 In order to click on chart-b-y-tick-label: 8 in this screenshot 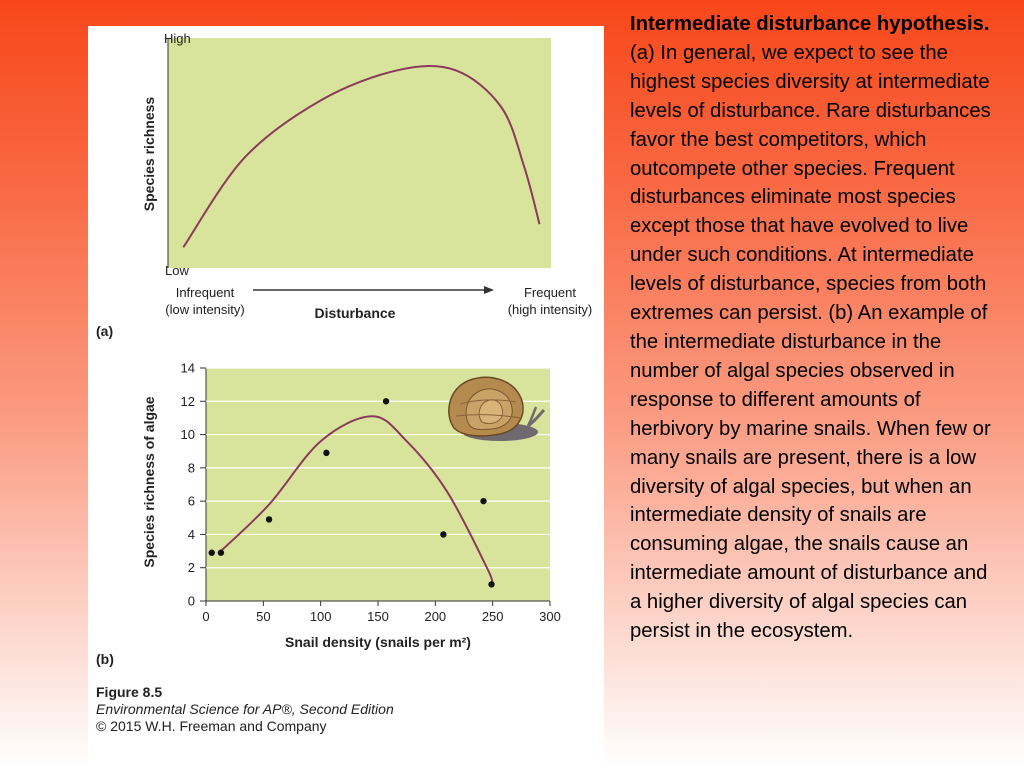, I will do `click(191, 467)`.